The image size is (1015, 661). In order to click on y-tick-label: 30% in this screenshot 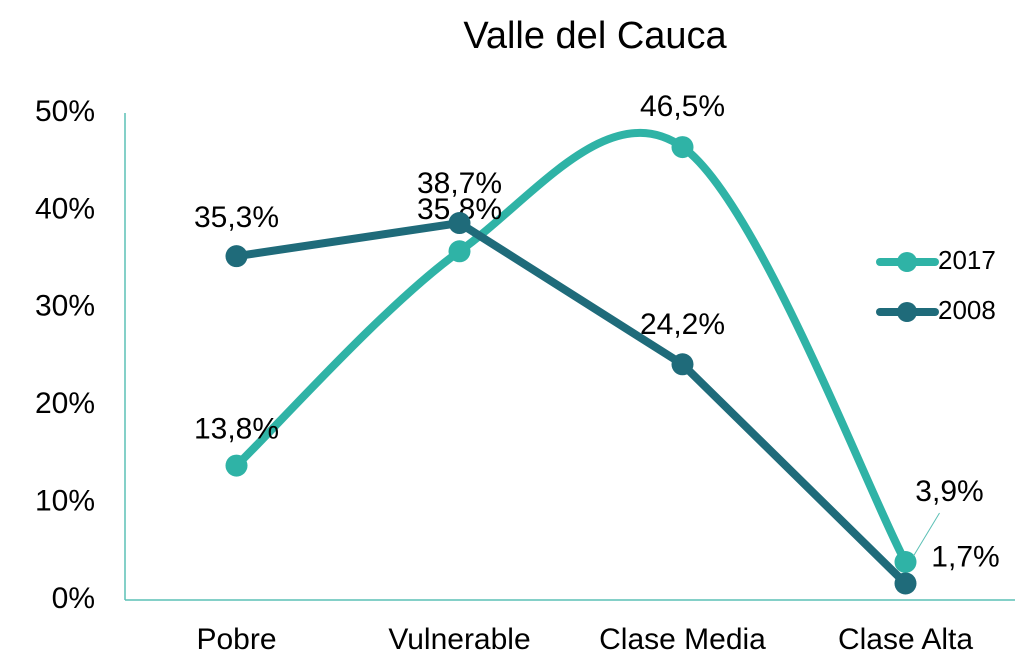, I will do `click(65, 306)`.